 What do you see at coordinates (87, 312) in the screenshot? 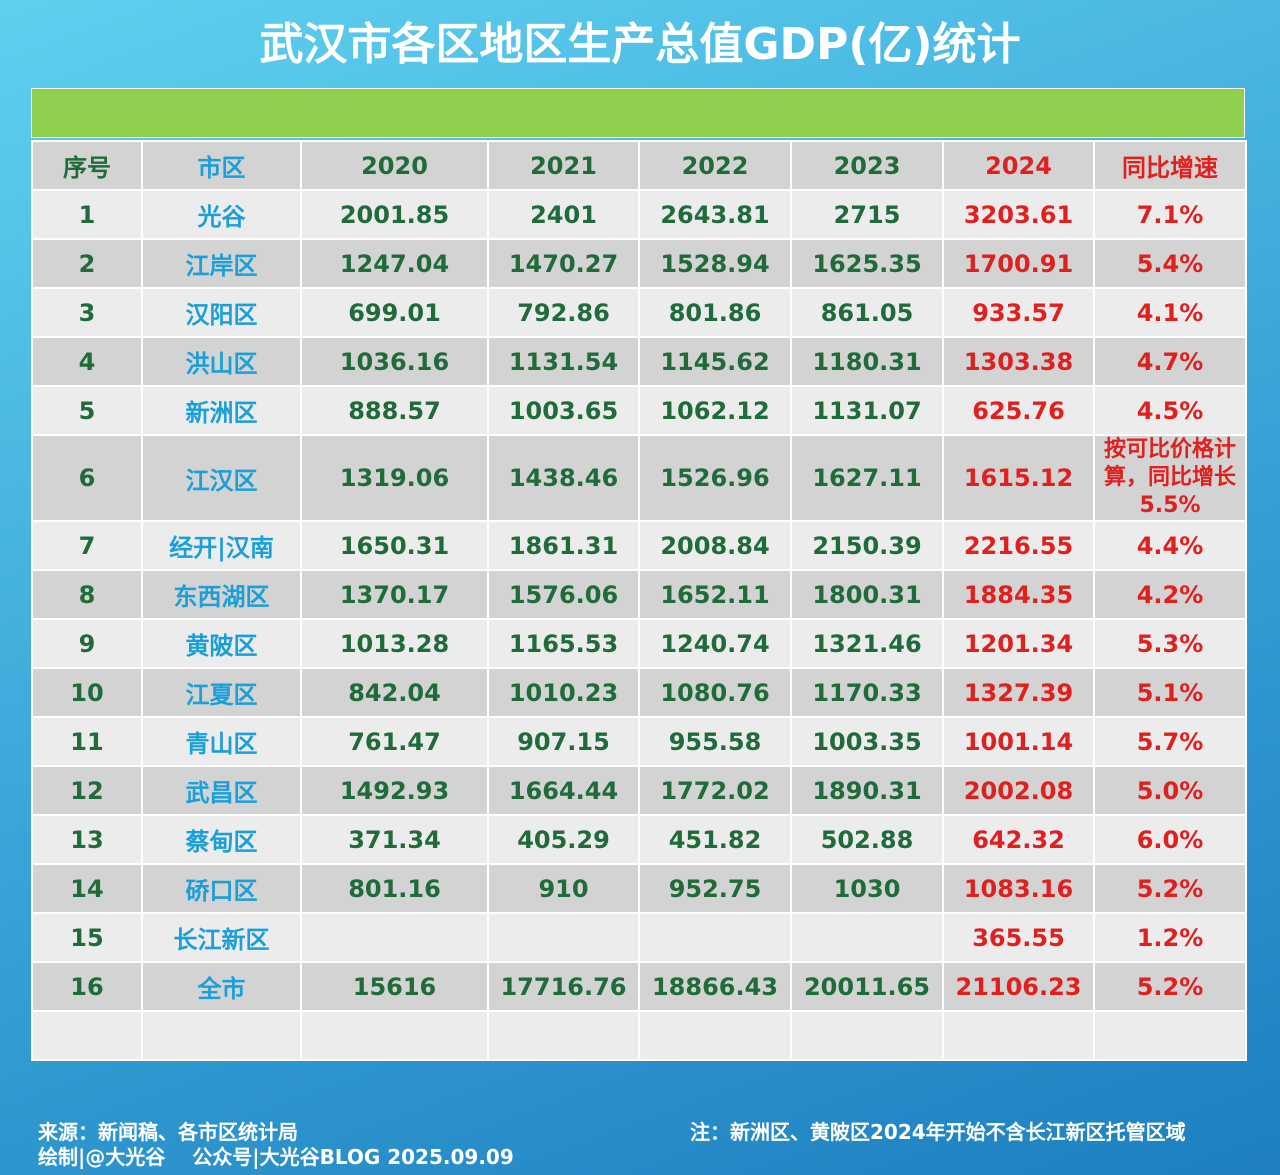
I see `cell: 3` at bounding box center [87, 312].